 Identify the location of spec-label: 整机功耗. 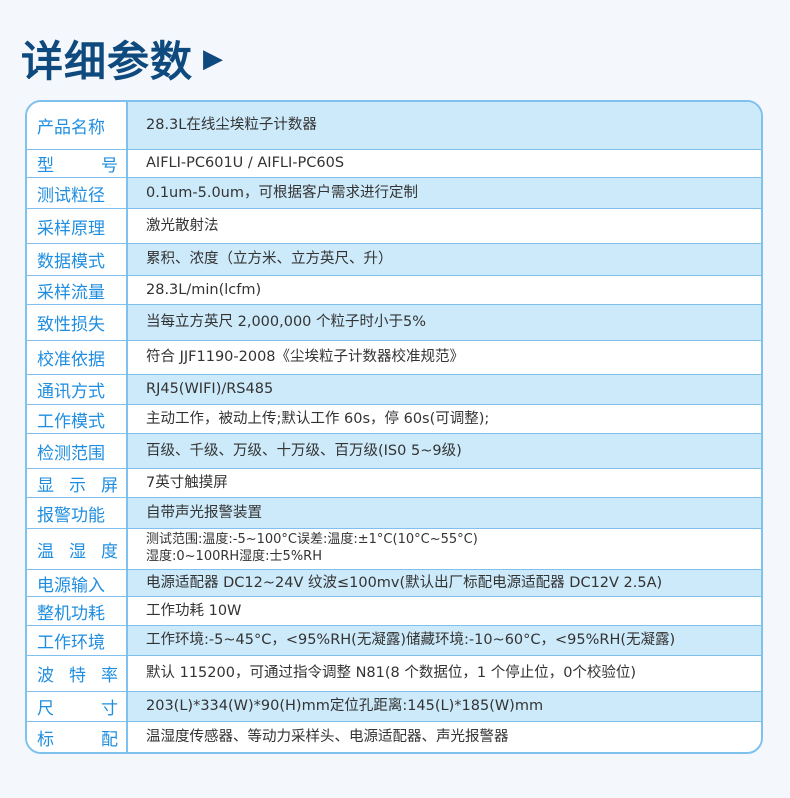
(71, 613).